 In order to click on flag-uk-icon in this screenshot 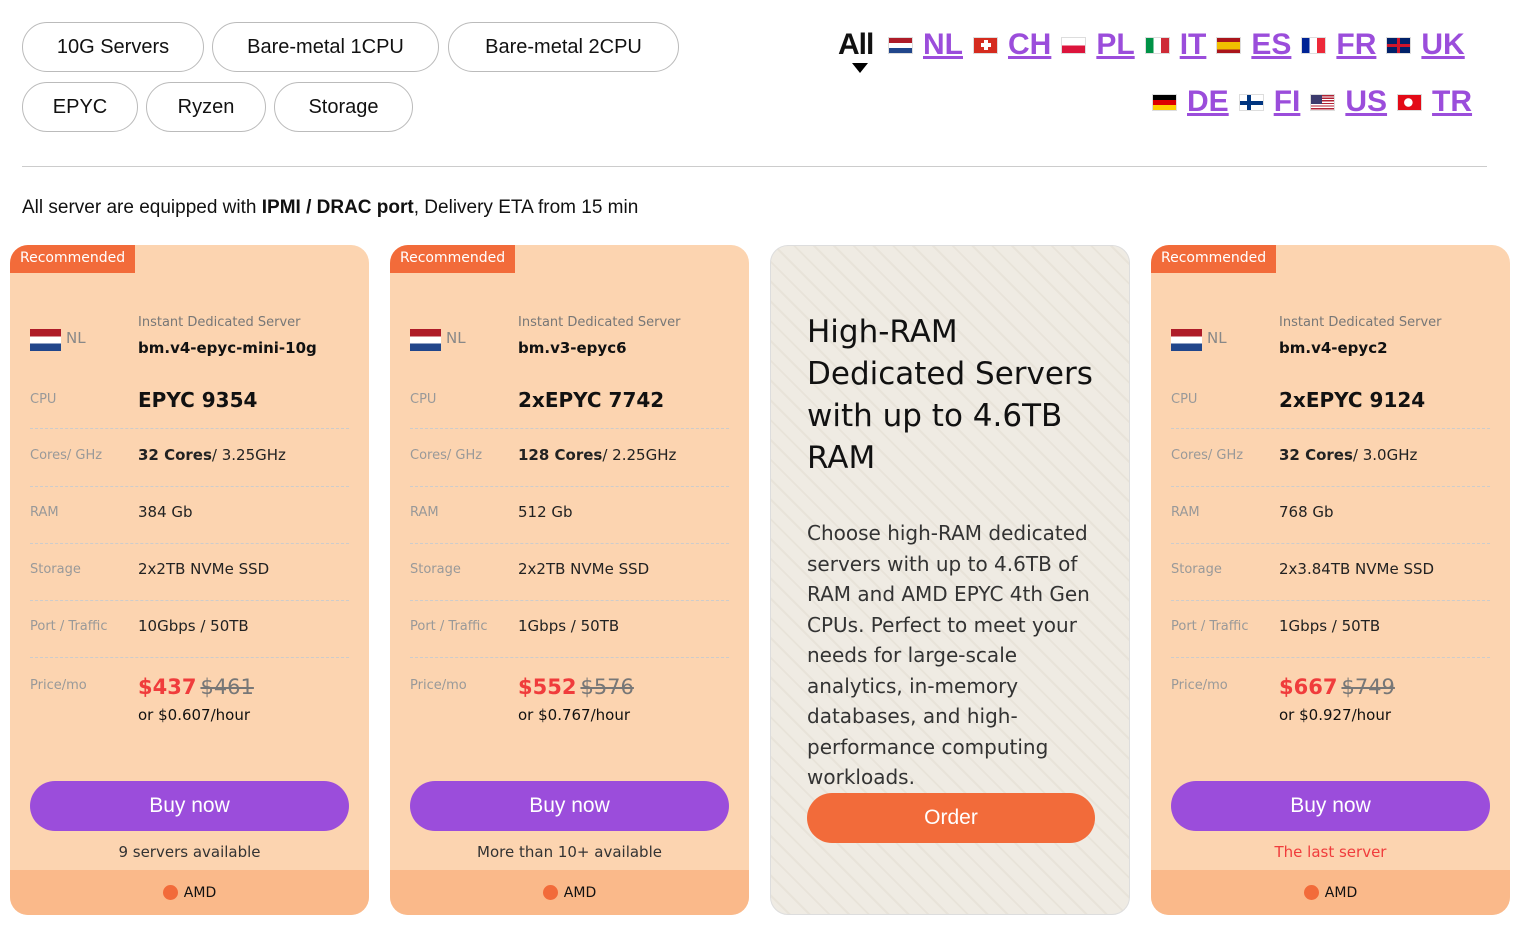, I will do `click(1399, 45)`.